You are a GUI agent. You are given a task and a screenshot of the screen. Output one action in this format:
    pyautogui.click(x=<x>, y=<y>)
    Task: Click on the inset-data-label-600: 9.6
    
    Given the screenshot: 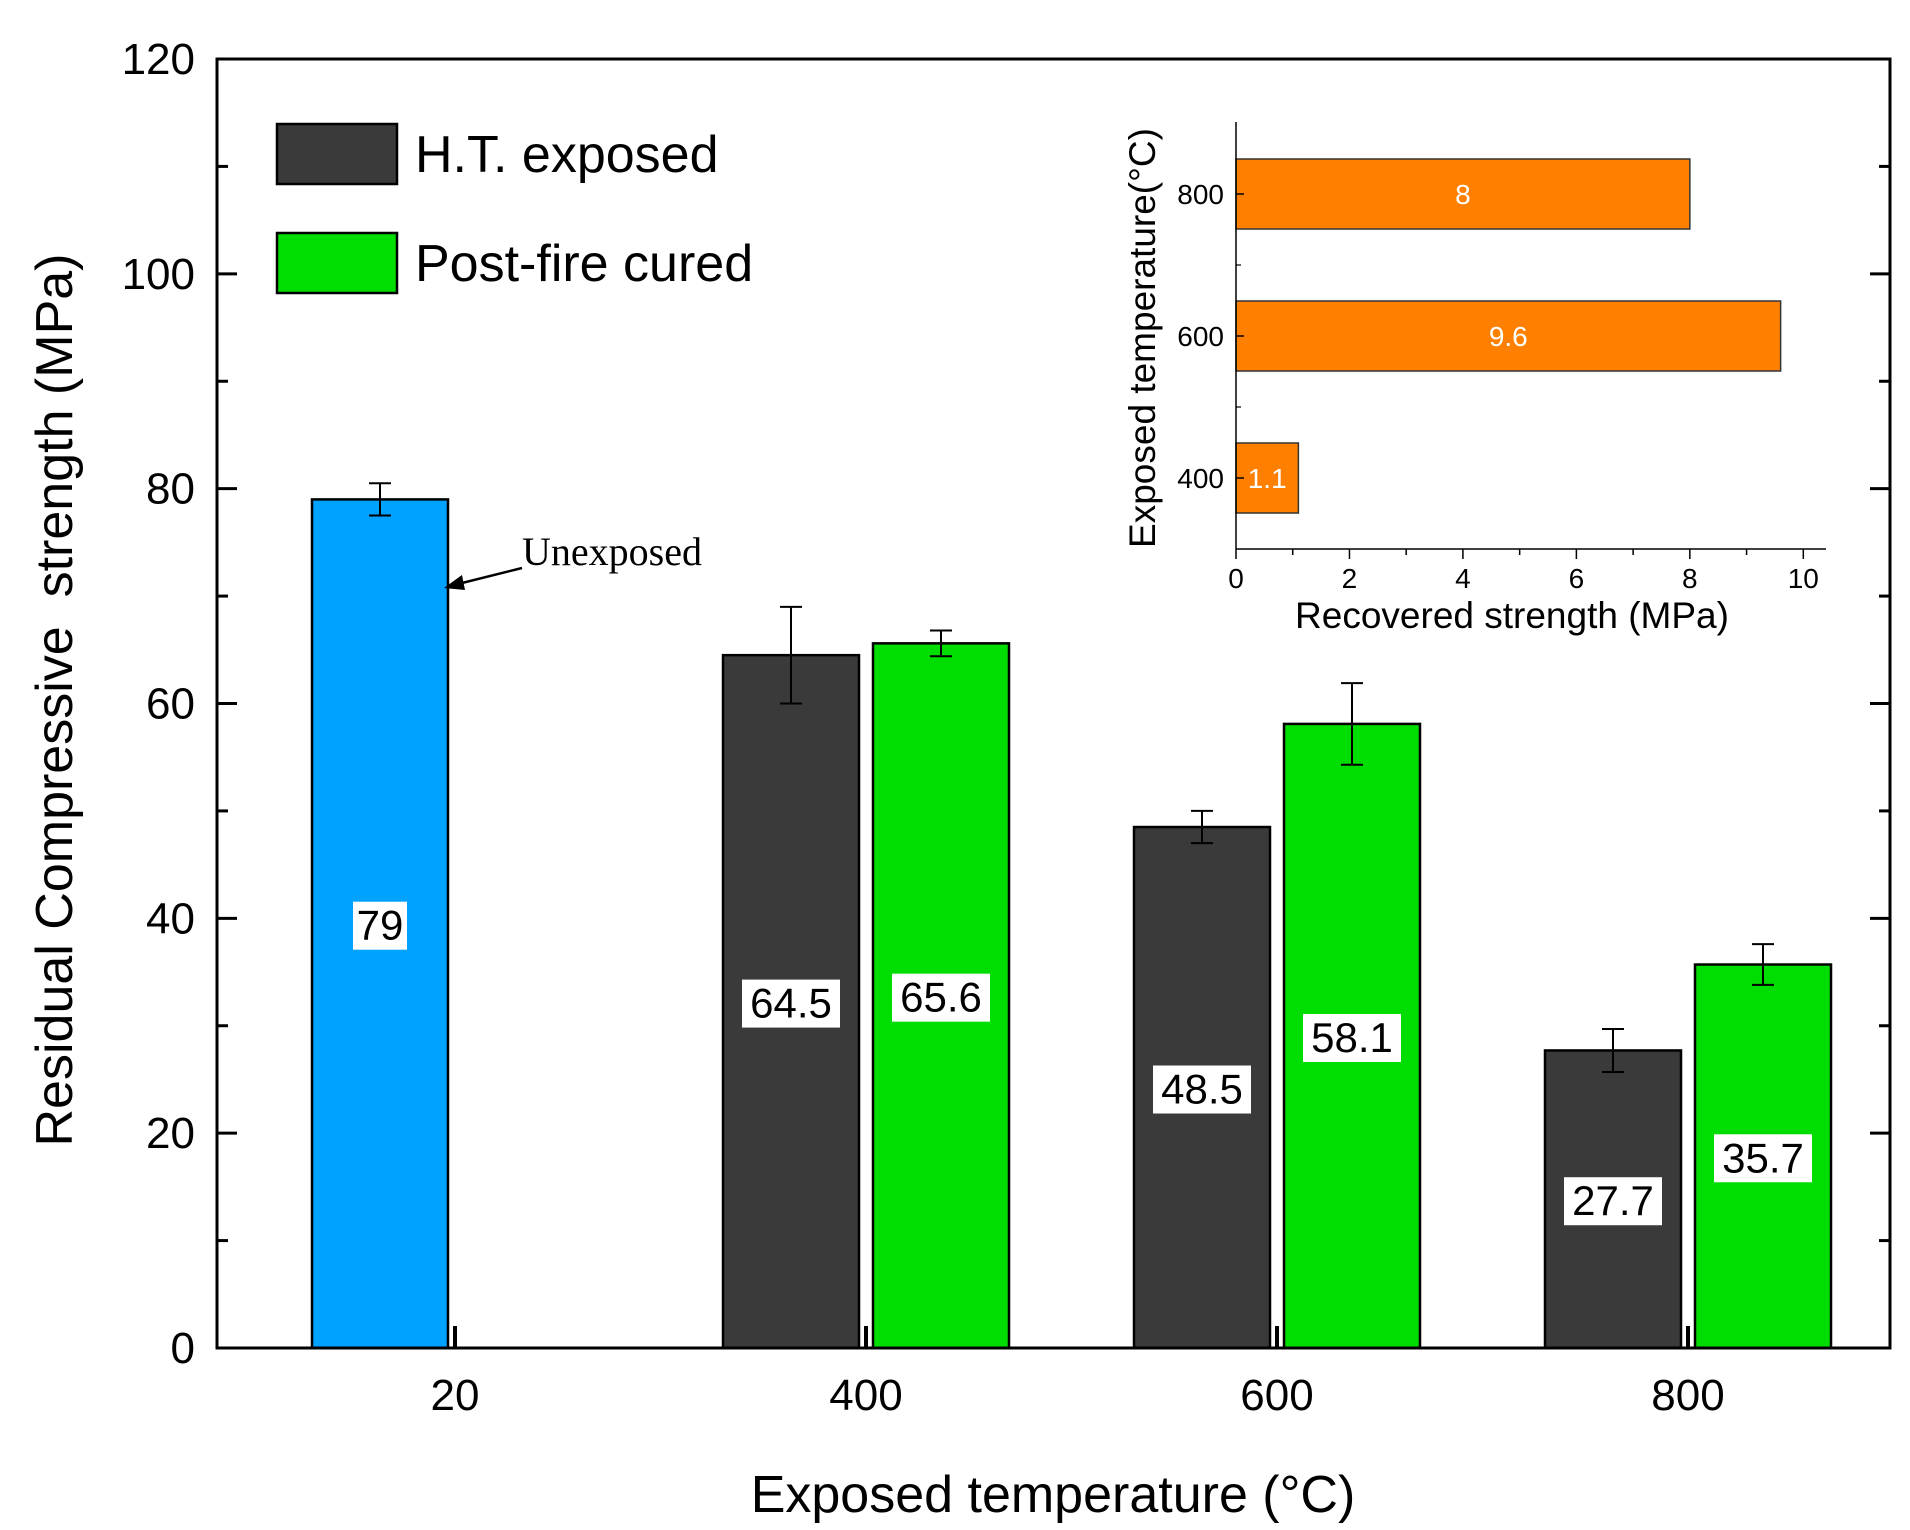 What is the action you would take?
    pyautogui.click(x=1508, y=336)
    